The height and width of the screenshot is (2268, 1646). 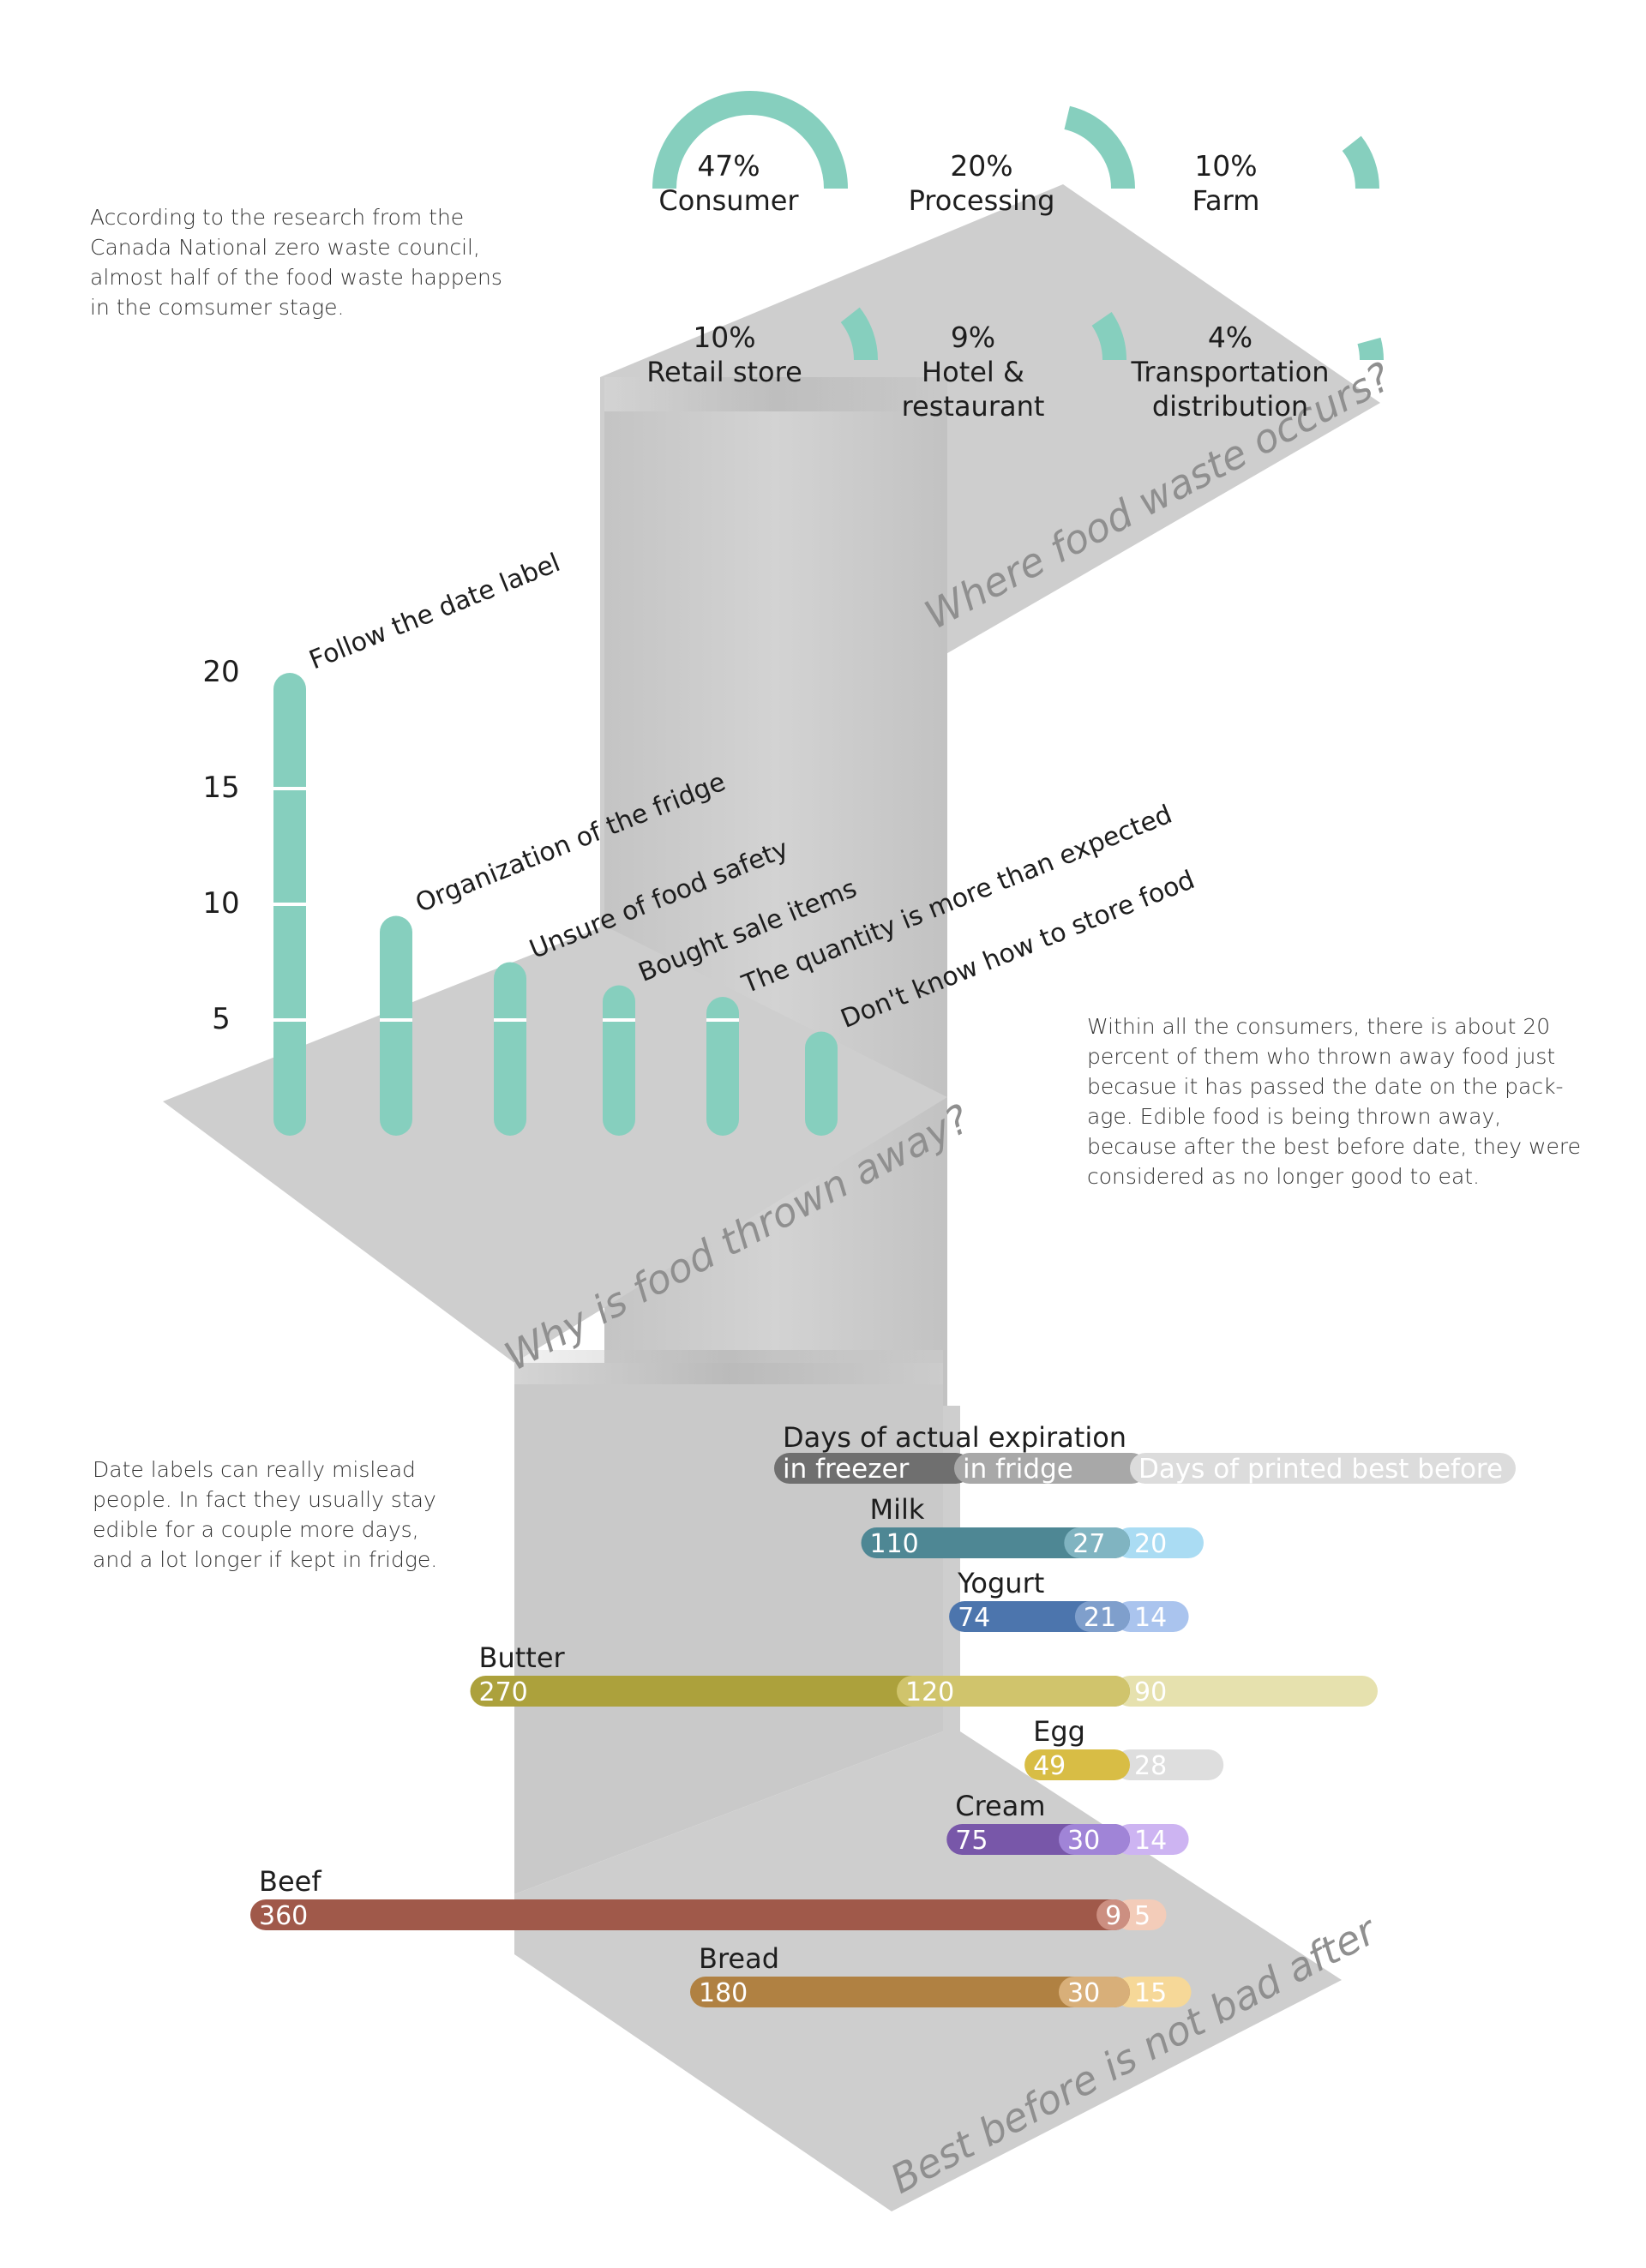 What do you see at coordinates (929, 1692) in the screenshot?
I see `fridge-days: 120` at bounding box center [929, 1692].